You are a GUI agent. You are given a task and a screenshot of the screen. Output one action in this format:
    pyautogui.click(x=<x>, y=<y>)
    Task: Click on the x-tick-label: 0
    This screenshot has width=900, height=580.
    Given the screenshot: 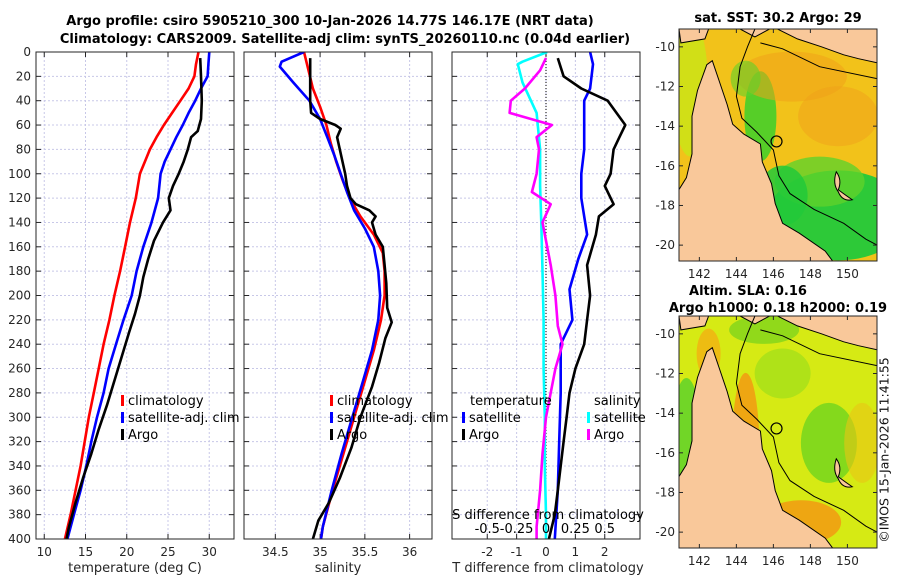 What is the action you would take?
    pyautogui.click(x=546, y=552)
    